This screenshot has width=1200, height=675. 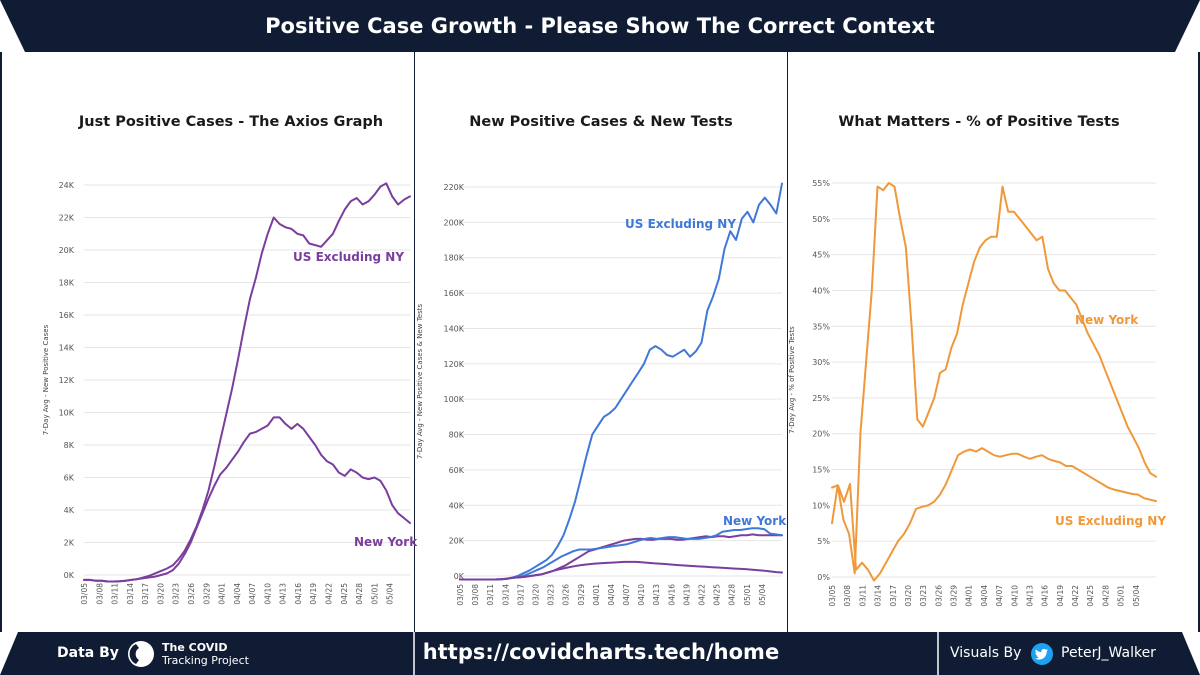 What do you see at coordinates (601, 122) in the screenshot?
I see `chart-title: New Positive Cases & New Tests` at bounding box center [601, 122].